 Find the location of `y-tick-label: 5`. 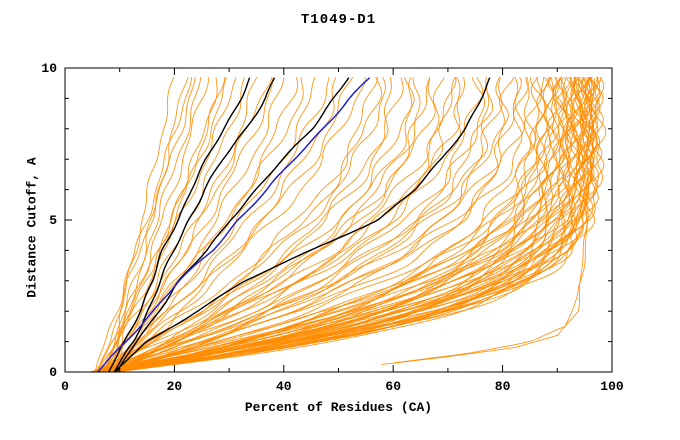

y-tick-label: 5 is located at coordinates (53, 220).